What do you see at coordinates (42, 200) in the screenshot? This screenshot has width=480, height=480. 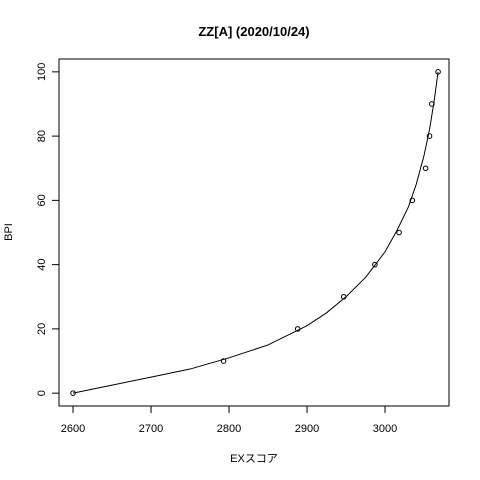 I see `y-tick-label: 60` at bounding box center [42, 200].